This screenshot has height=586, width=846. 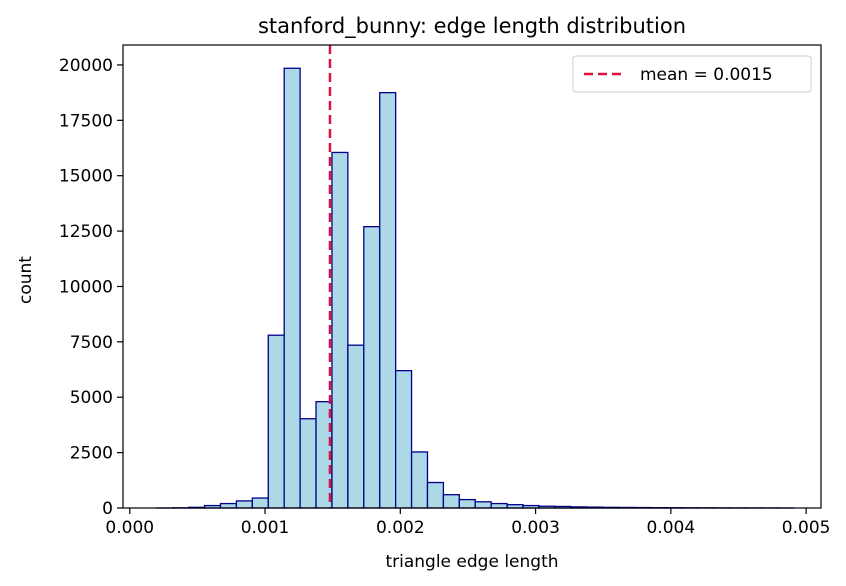 What do you see at coordinates (91, 343) in the screenshot?
I see `y-tick-label: 7500` at bounding box center [91, 343].